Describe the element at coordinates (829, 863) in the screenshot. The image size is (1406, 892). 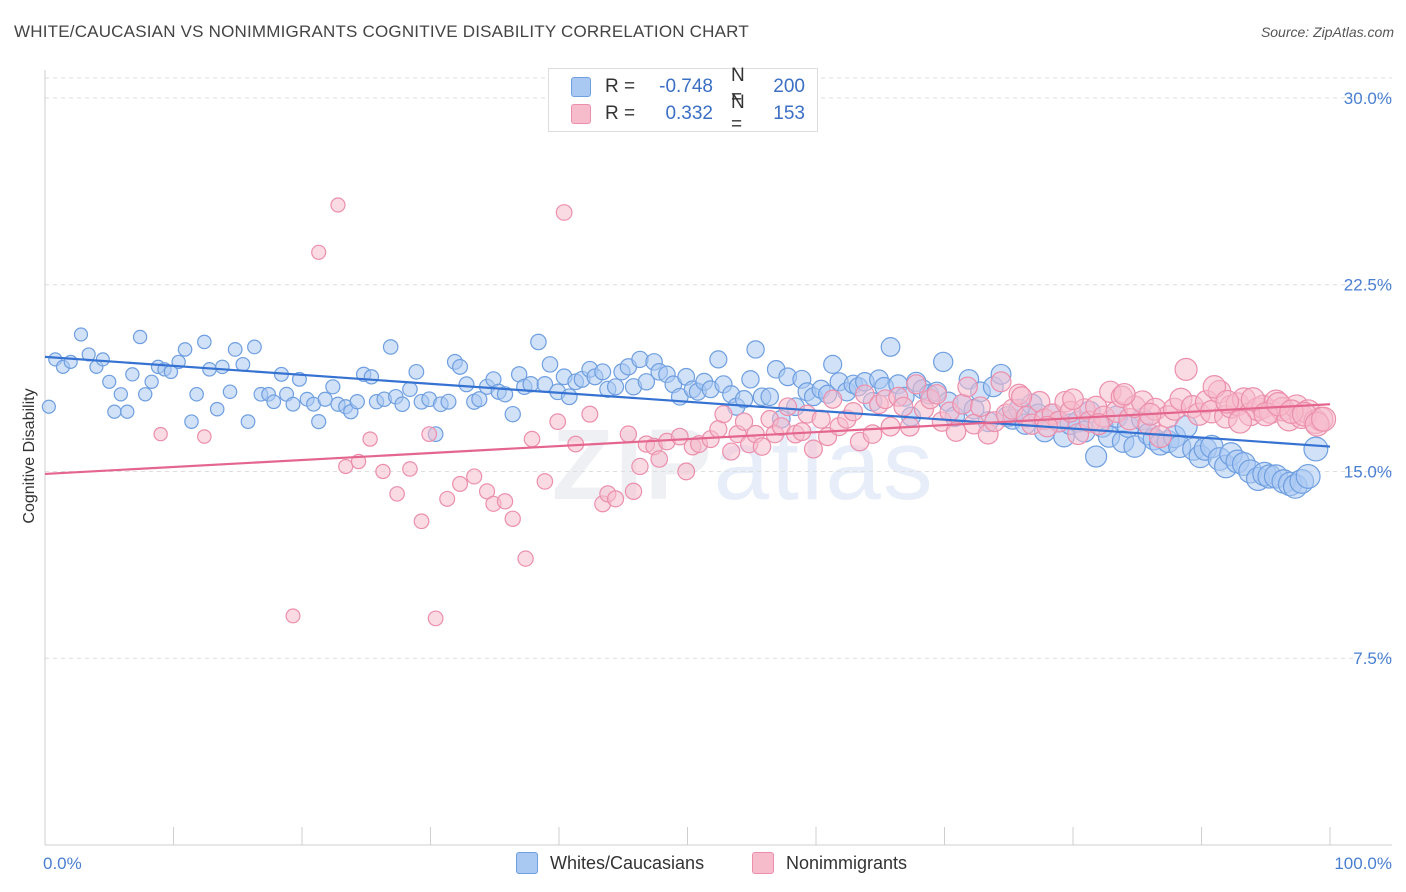
I see `series-legend-nonimmigrants: Nonimmigrants` at that location.